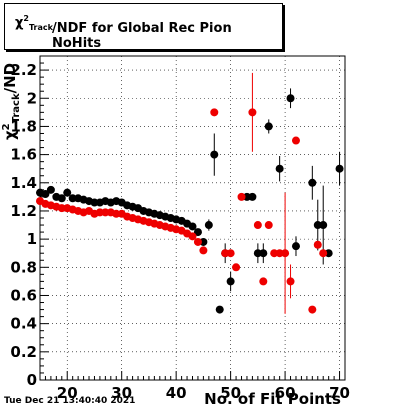 The width and height of the screenshot is (400, 409). What do you see at coordinates (23, 70) in the screenshot?
I see `y-tick-label: 2.2` at bounding box center [23, 70].